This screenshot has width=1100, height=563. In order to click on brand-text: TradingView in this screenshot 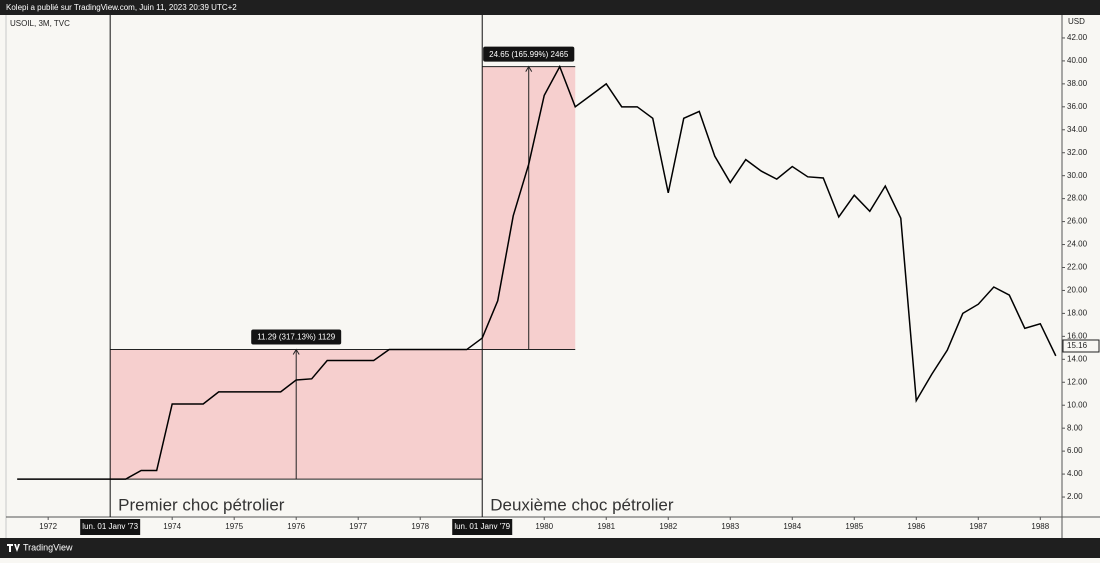, I will do `click(48, 547)`.